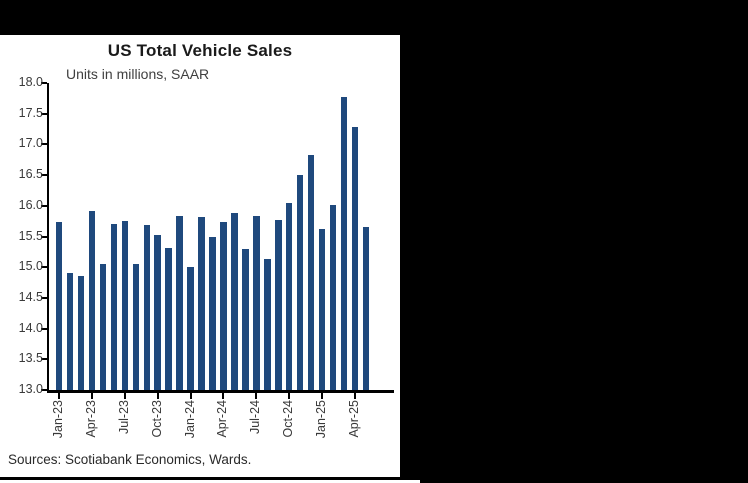 Image resolution: width=748 pixels, height=483 pixels. I want to click on x-axis-label: Jul-23, so click(123, 417).